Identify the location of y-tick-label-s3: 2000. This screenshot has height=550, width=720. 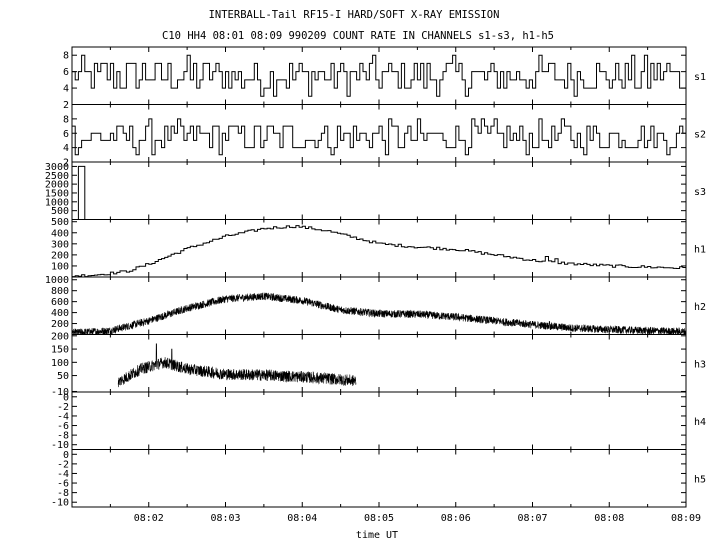
(57, 185).